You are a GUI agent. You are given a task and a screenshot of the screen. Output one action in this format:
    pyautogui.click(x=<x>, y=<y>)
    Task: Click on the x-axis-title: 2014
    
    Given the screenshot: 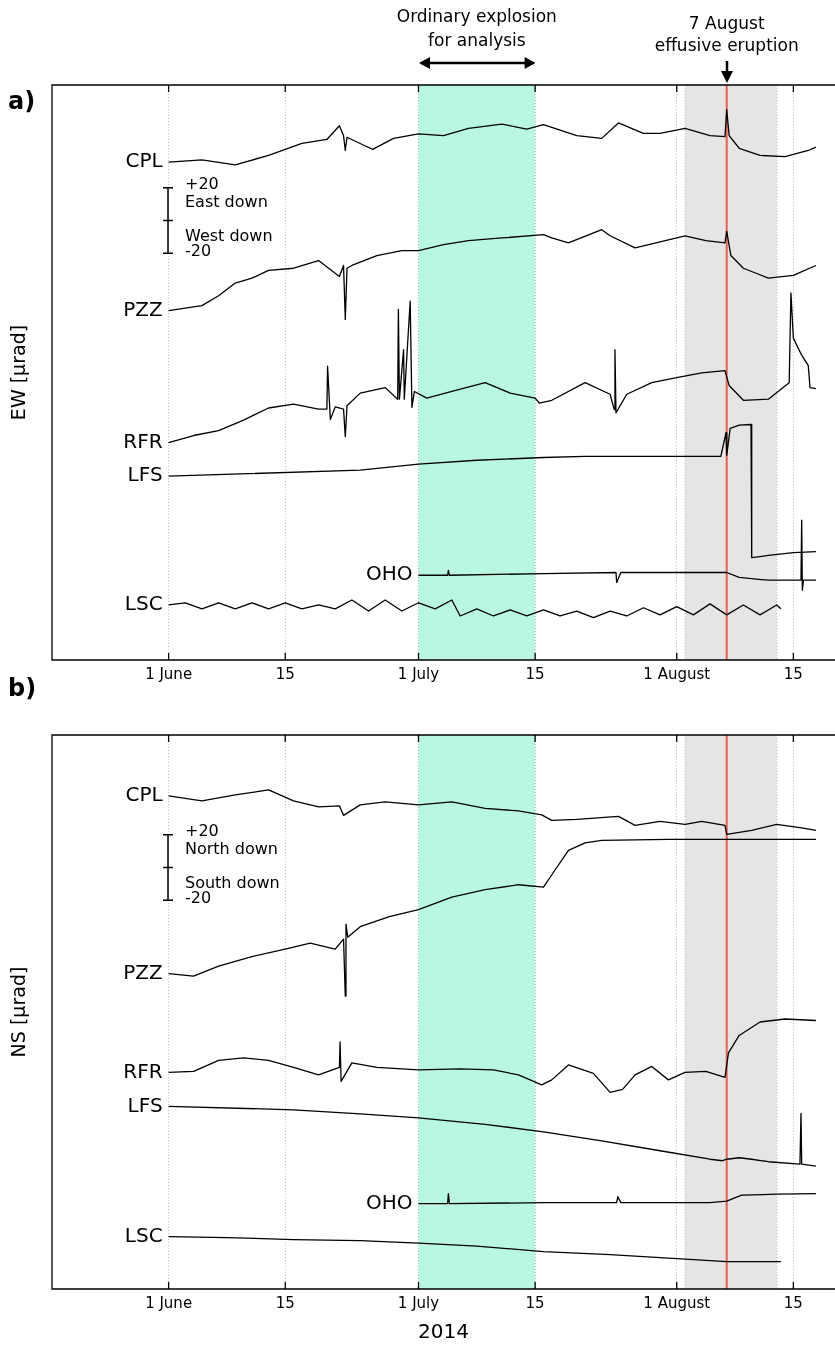 What is the action you would take?
    pyautogui.click(x=443, y=1331)
    